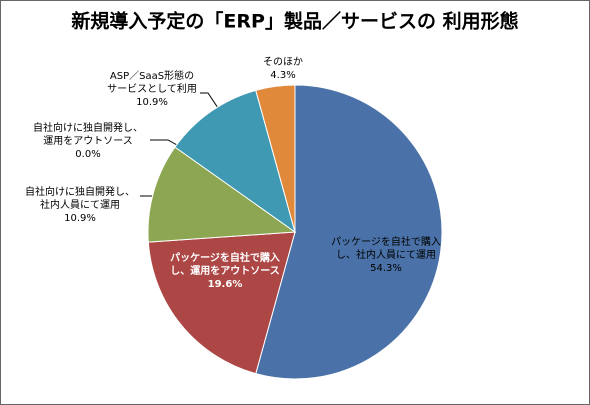 The height and width of the screenshot is (405, 590). Describe the element at coordinates (294, 21) in the screenshot. I see `chart-title: 新規導入予定の「ERP」製品／サービスの 利用形態` at that location.